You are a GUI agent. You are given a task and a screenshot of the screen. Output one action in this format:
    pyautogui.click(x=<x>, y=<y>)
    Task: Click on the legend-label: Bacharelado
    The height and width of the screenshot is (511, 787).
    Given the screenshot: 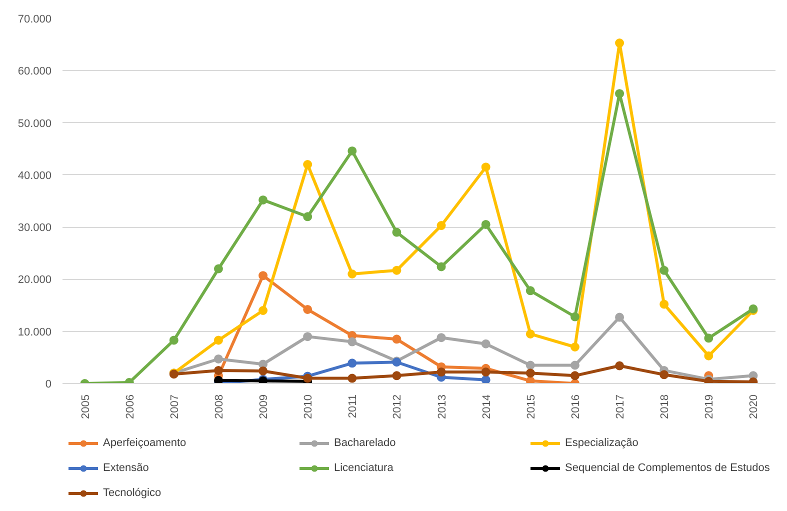 What is the action you would take?
    pyautogui.click(x=365, y=443)
    